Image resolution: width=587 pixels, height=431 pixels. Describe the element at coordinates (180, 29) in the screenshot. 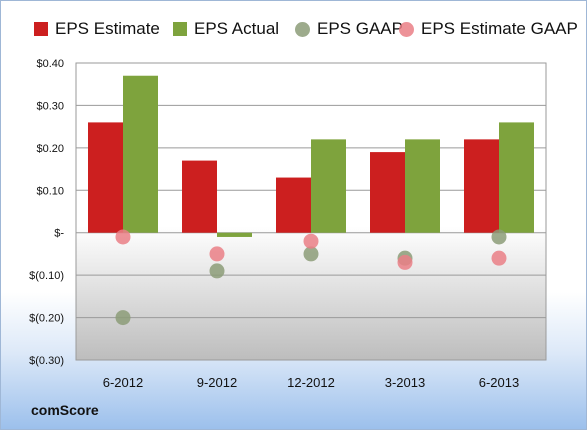

I see `legend-swatch-eps-actual` at that location.